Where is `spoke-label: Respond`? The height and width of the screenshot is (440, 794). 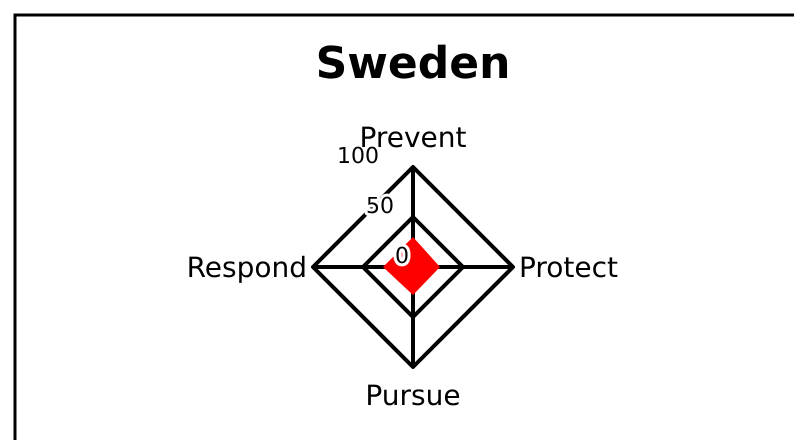 spoke-label: Respond is located at coordinates (246, 267).